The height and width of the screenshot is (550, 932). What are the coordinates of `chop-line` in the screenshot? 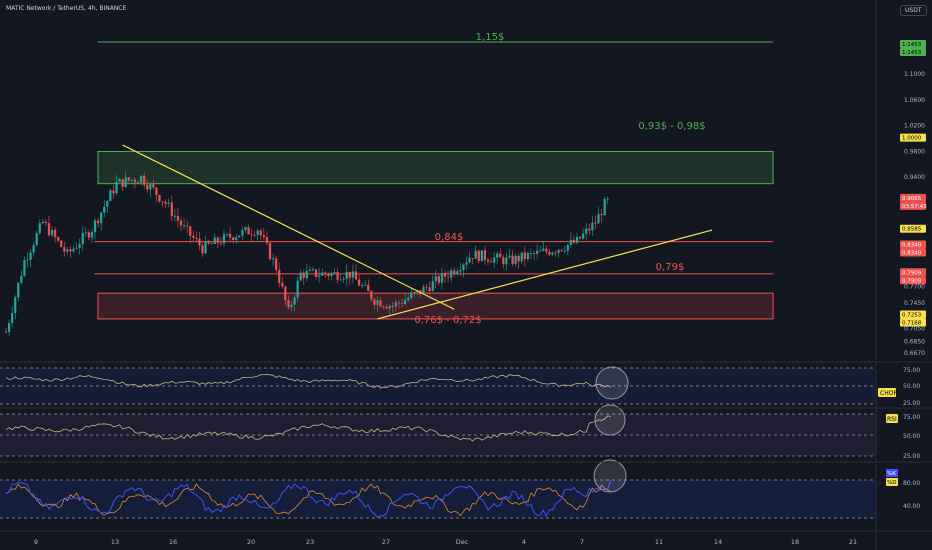 It's located at (308, 381).